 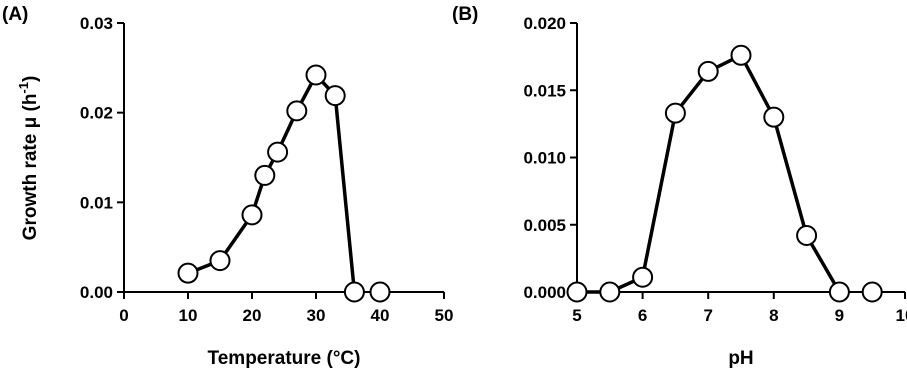 I want to click on panel-a-x-tick-label: 0, so click(x=123, y=315).